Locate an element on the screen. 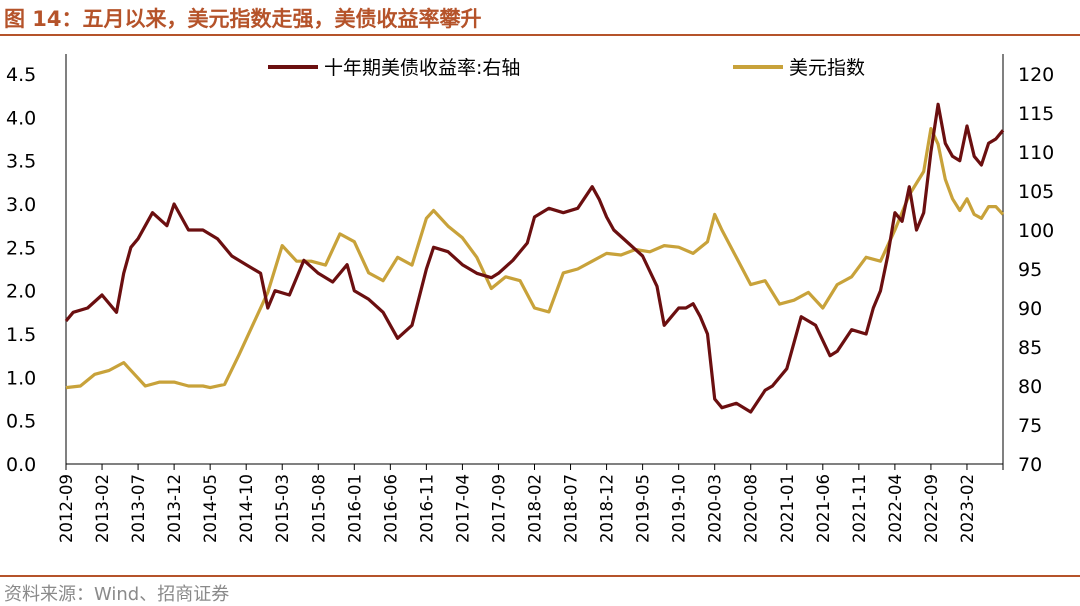  x-tick-label: 2012-09 is located at coordinates (66, 508).